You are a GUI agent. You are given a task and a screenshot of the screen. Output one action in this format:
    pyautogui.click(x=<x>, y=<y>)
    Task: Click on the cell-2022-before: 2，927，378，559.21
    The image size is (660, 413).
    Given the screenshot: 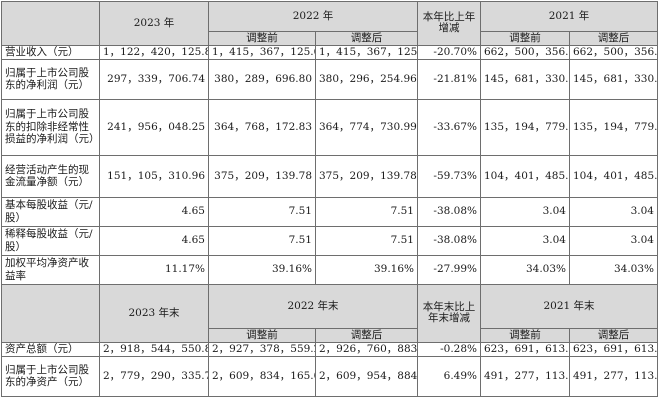 What is the action you would take?
    pyautogui.click(x=262, y=349)
    